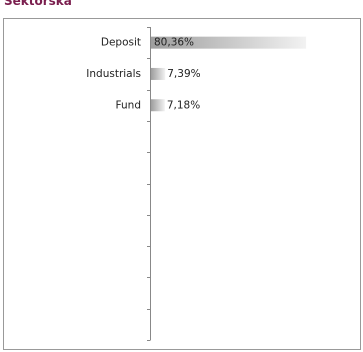 The height and width of the screenshot is (352, 363). I want to click on value-label: 7,18%, so click(183, 105).